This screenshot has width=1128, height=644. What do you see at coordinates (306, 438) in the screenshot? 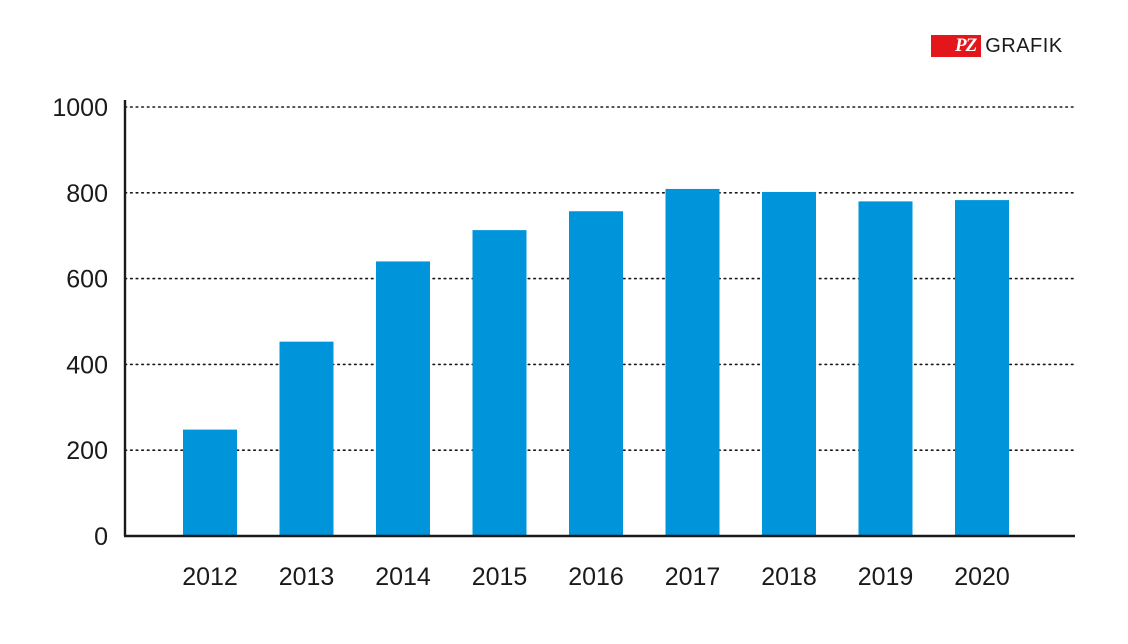
I see `bar-2013` at bounding box center [306, 438].